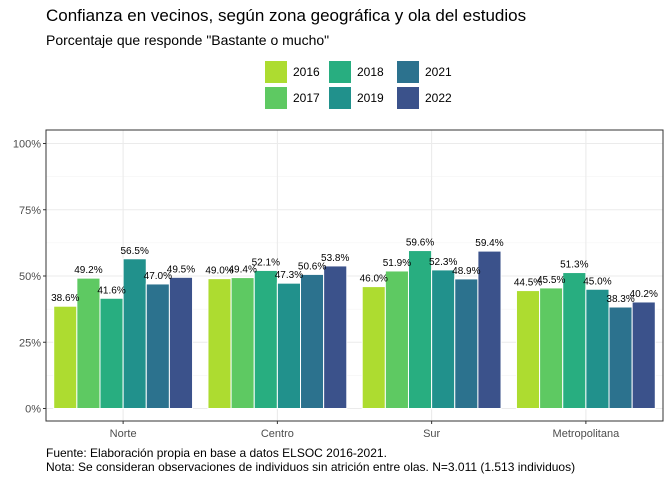 This screenshot has height=480, width=672. What do you see at coordinates (528, 350) in the screenshot?
I see `bar-metropolitana-2016` at bounding box center [528, 350].